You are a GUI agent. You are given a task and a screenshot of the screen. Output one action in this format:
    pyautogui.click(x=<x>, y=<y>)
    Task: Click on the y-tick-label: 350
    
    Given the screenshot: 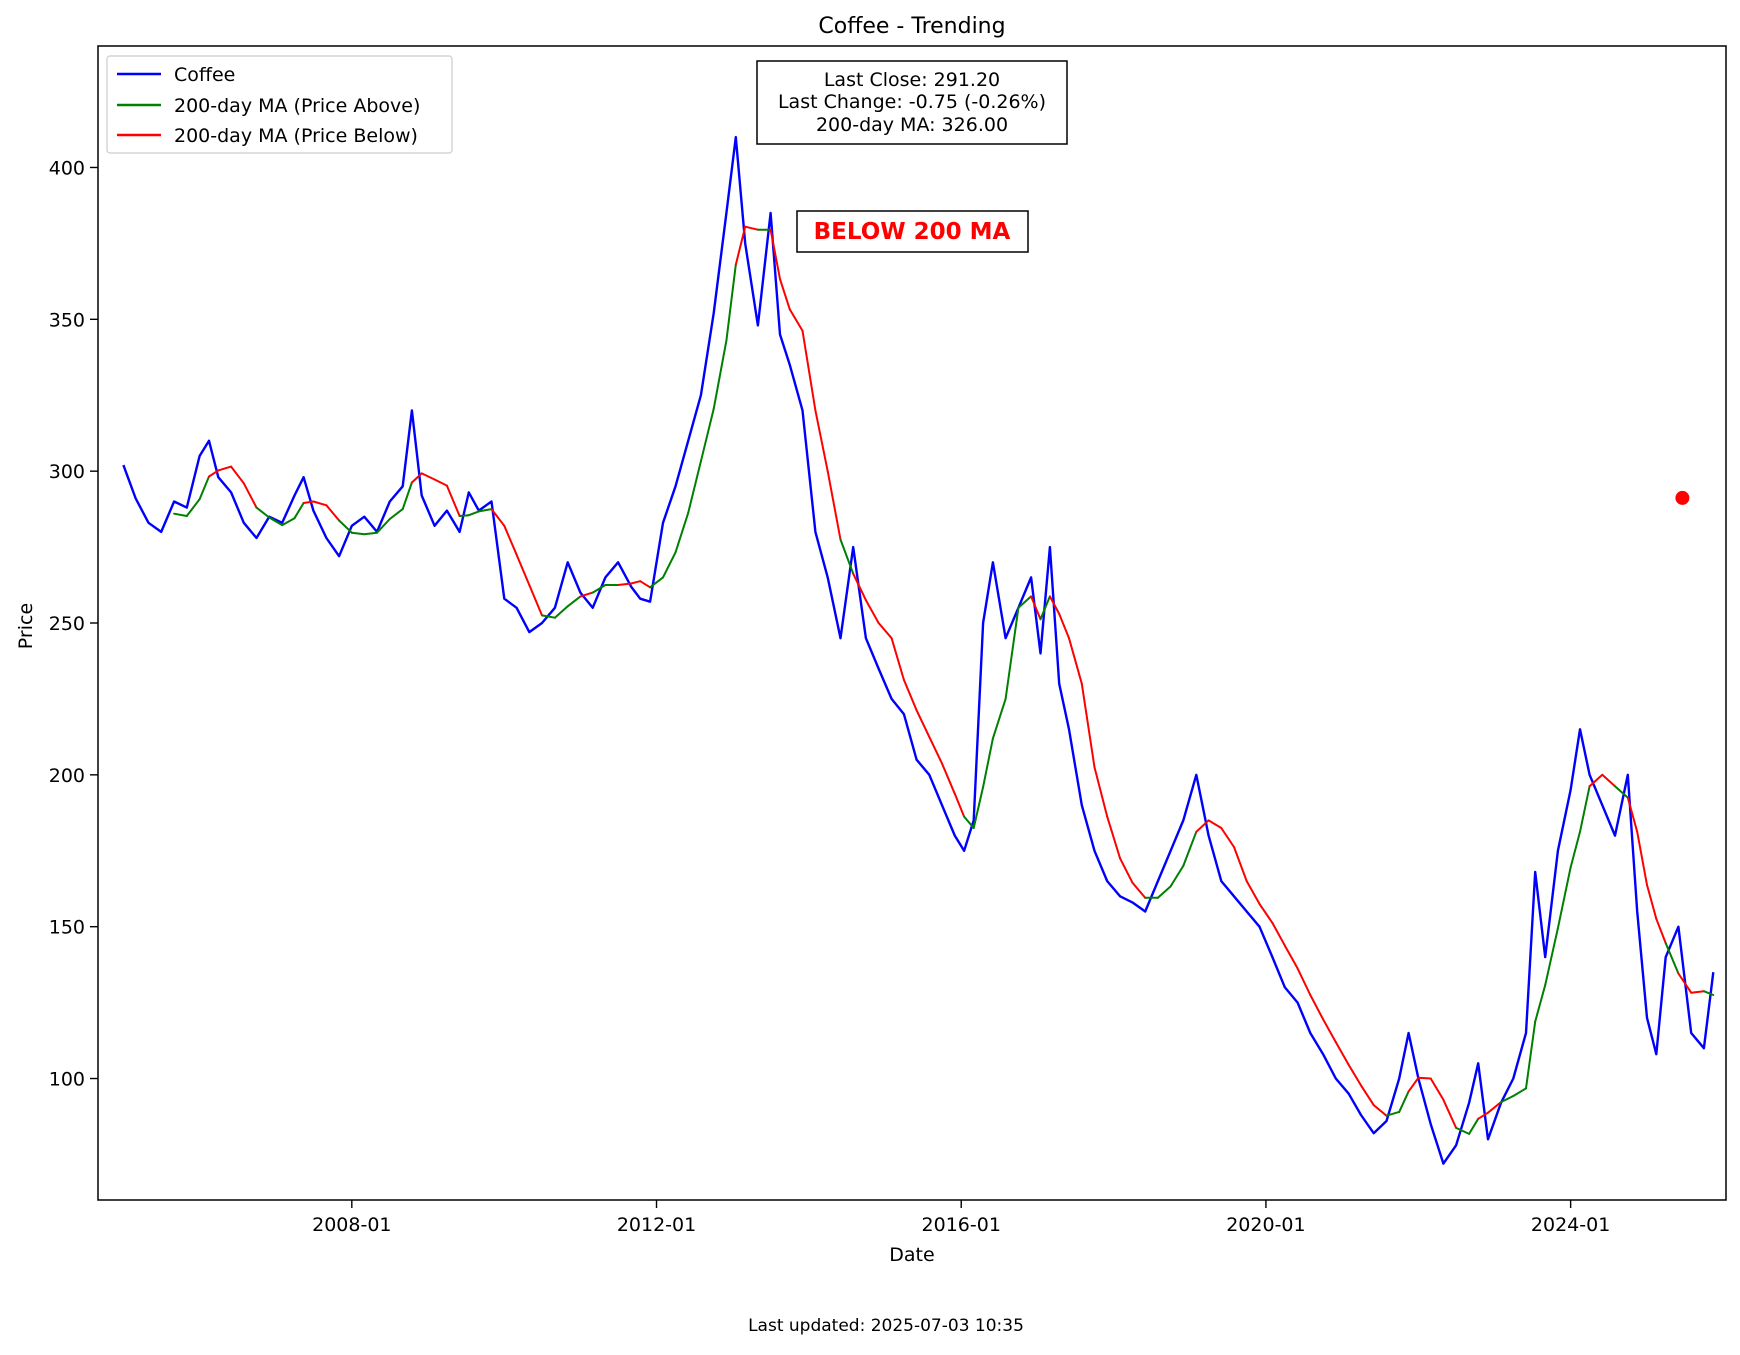 What is the action you would take?
    pyautogui.click(x=67, y=320)
    